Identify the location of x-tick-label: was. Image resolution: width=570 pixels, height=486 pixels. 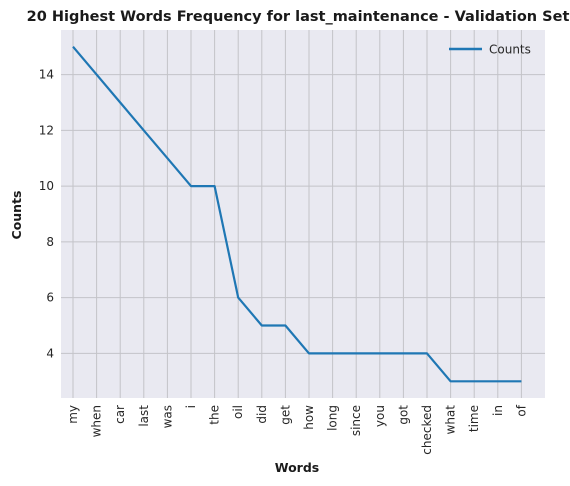
(167, 416).